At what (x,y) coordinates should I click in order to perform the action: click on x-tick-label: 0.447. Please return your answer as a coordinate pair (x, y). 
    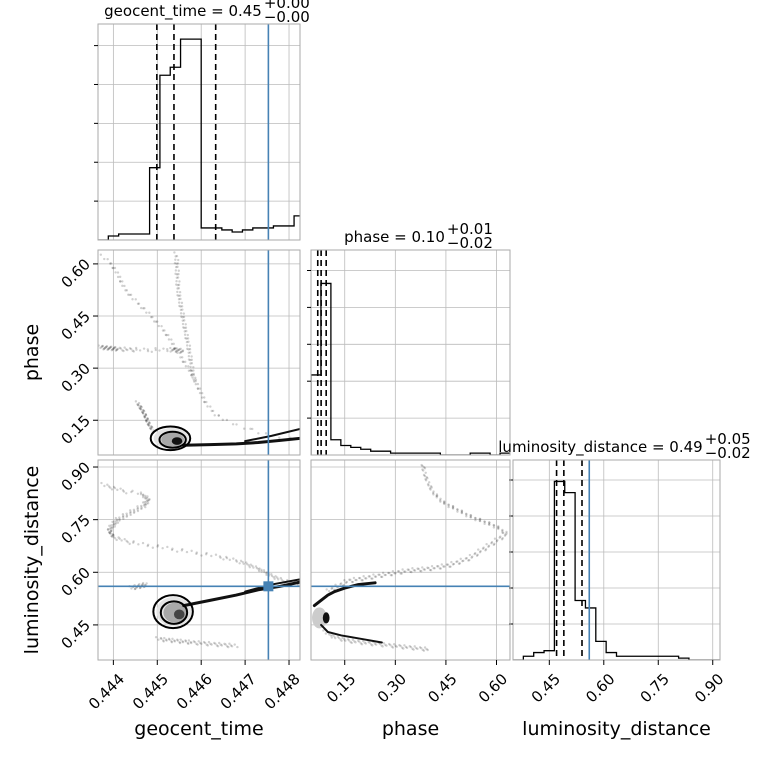
    Looking at the image, I should click on (238, 691).